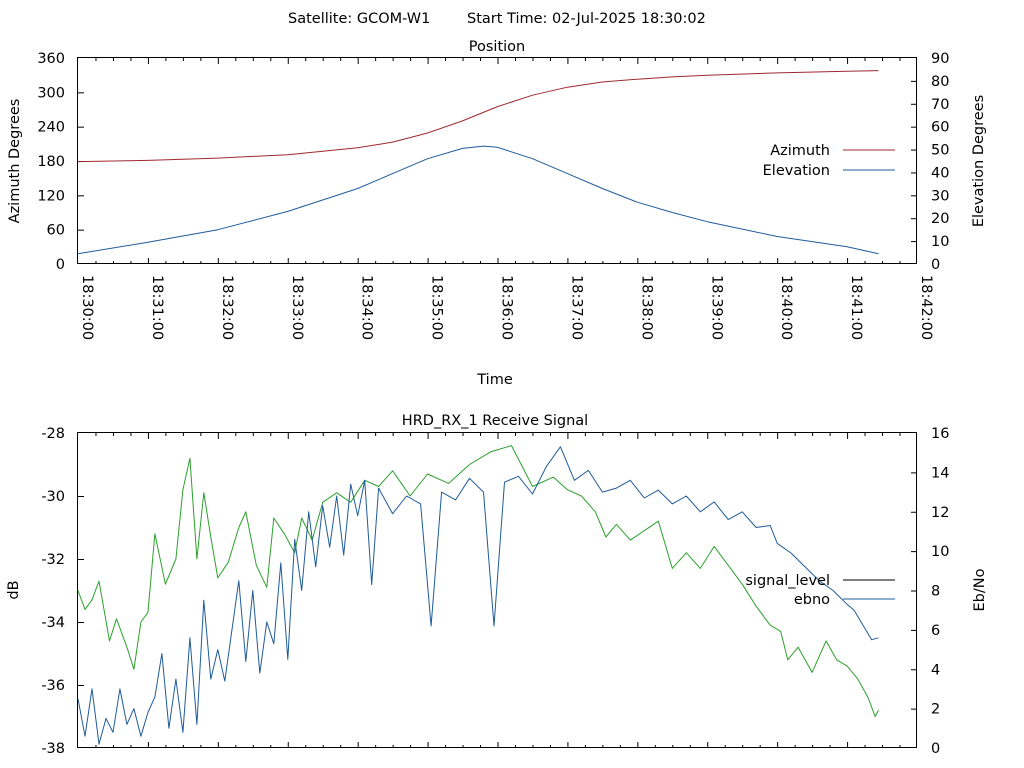  Describe the element at coordinates (157, 307) in the screenshot. I see `position-x-tick-label: 18:31:00` at that location.